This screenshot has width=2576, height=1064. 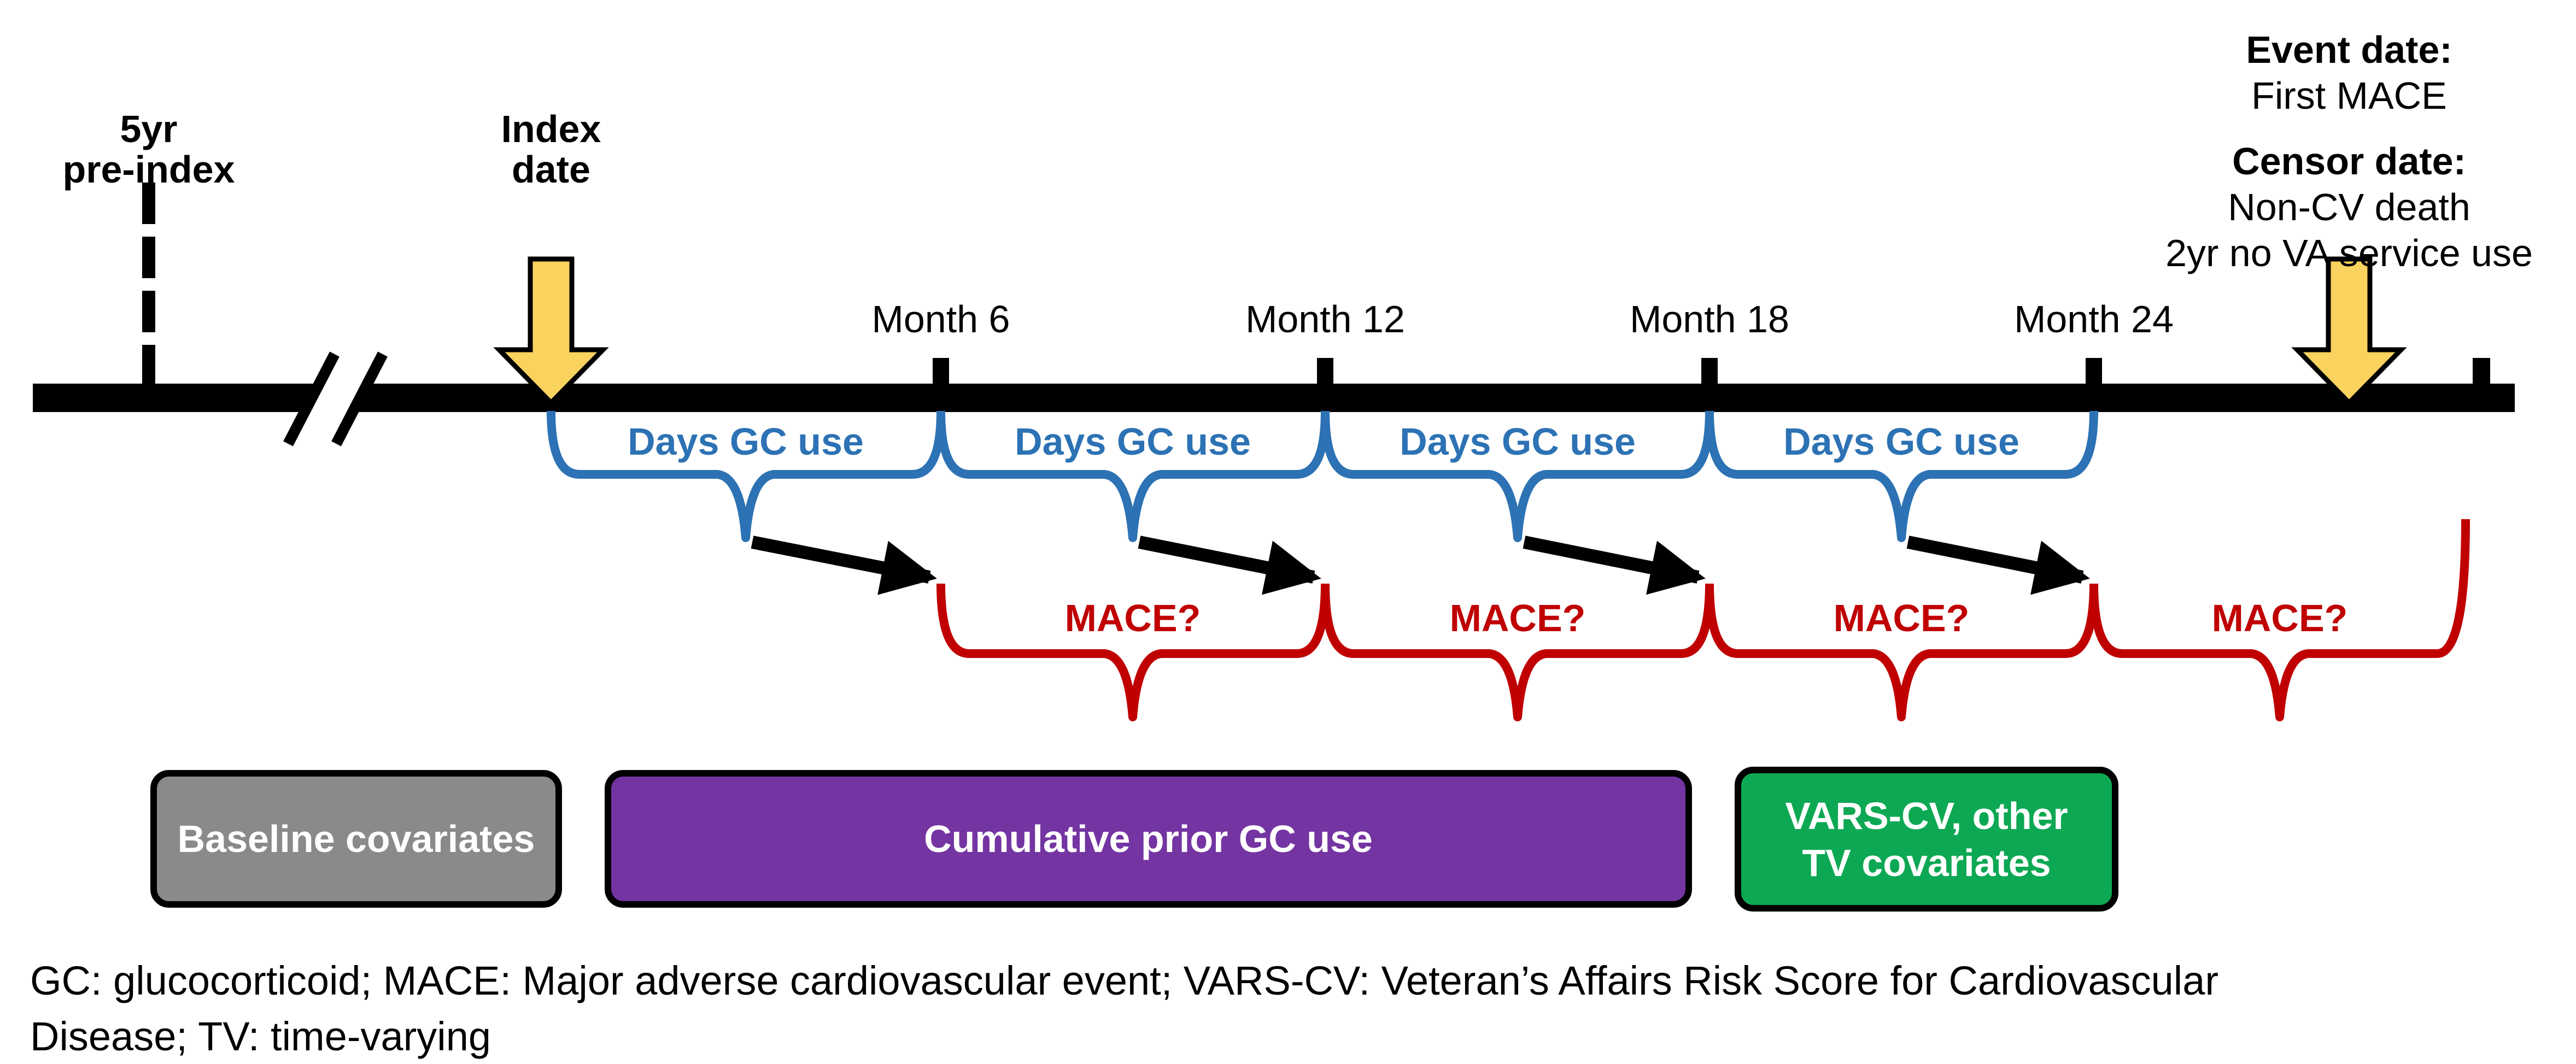 I want to click on censor-date-header: Censor date:, so click(x=2349, y=161).